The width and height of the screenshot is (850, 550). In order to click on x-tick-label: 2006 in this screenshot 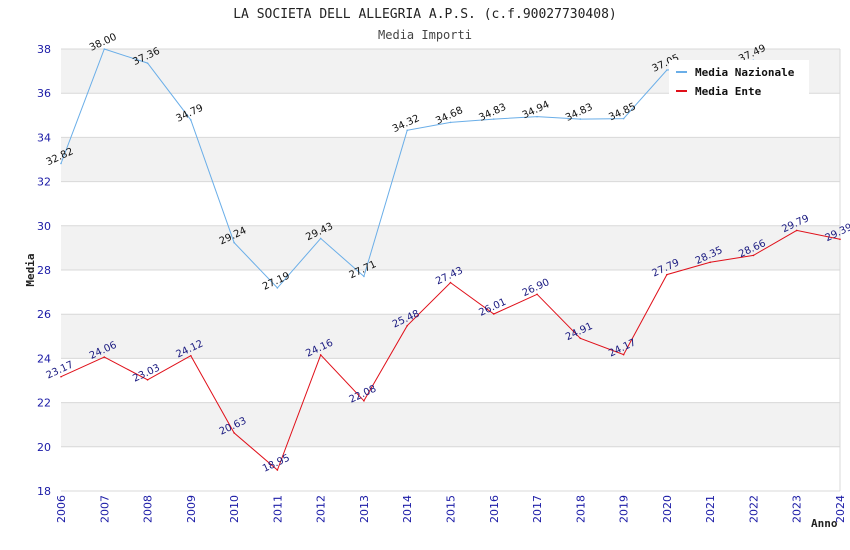, I will do `click(61, 509)`.